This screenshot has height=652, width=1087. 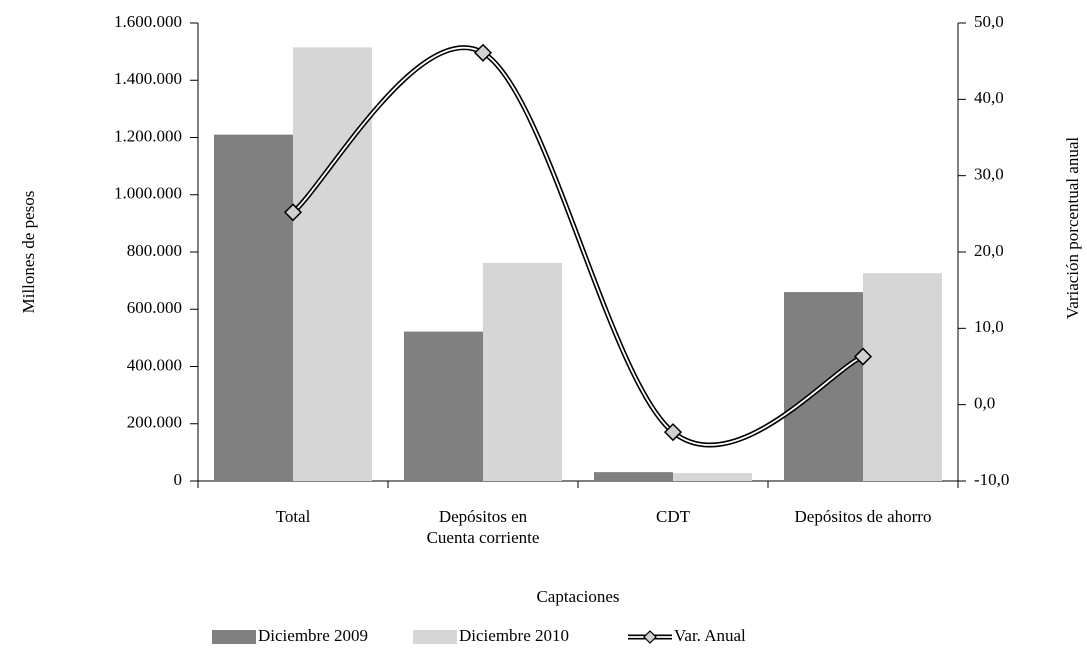 I want to click on legend-label: Diciembre 2009, so click(x=313, y=635).